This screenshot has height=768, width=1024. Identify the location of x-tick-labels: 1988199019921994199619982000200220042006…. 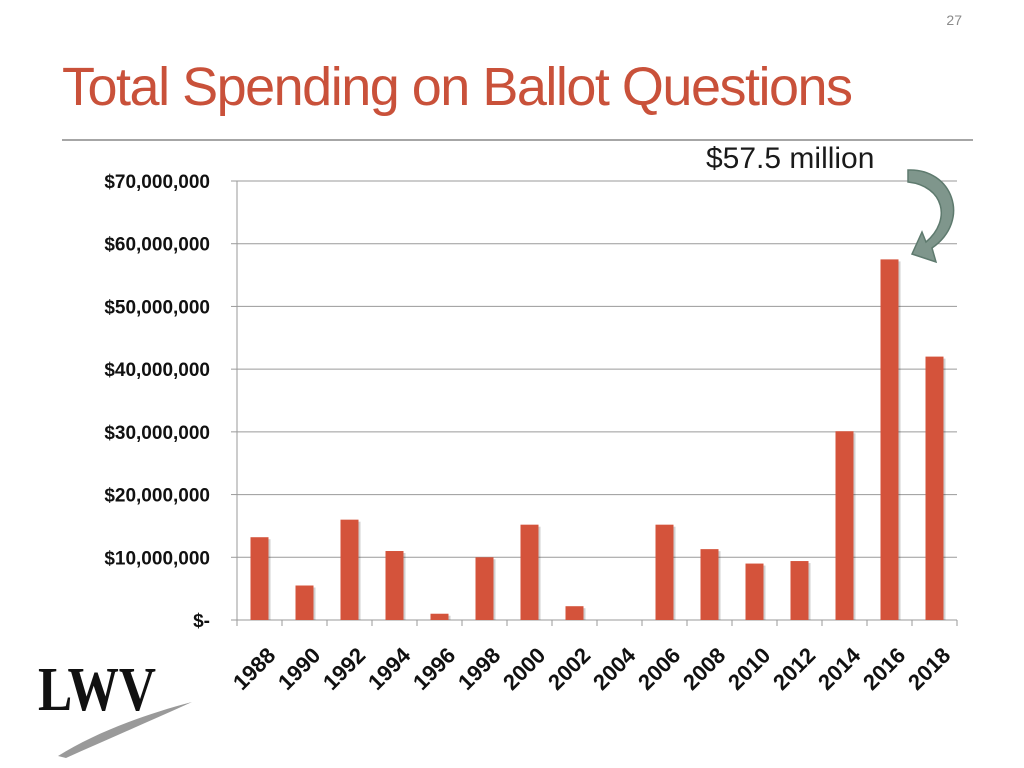
(591, 668).